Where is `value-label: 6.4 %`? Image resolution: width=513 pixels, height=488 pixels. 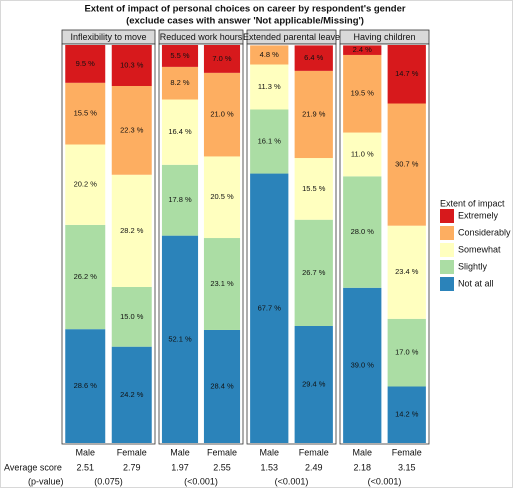
value-label: 6.4 % is located at coordinates (314, 57).